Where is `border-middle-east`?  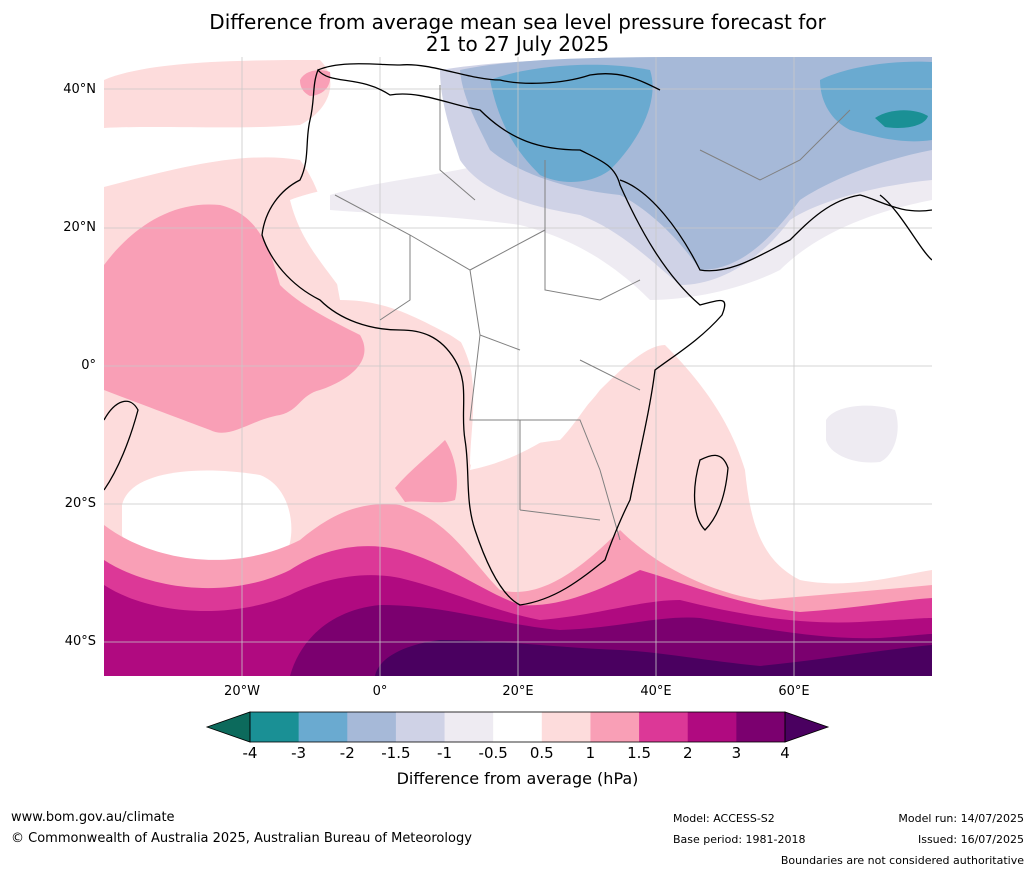 border-middle-east is located at coordinates (775, 145).